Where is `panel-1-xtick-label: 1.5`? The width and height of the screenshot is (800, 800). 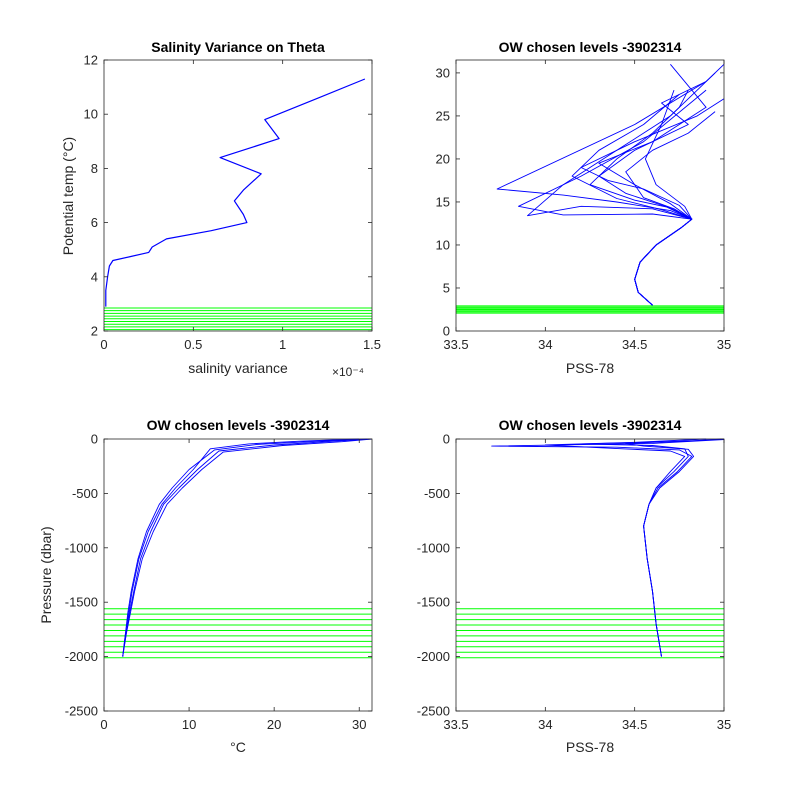
panel-1-xtick-label: 1.5 is located at coordinates (372, 344).